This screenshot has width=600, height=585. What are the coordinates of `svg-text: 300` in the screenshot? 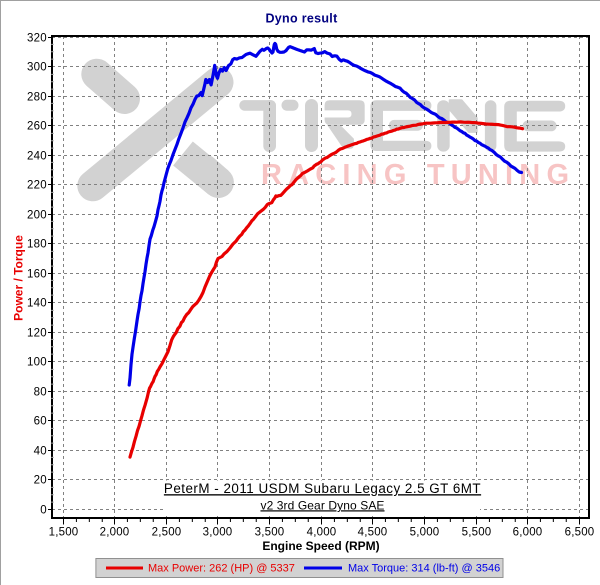 It's located at (37, 68).